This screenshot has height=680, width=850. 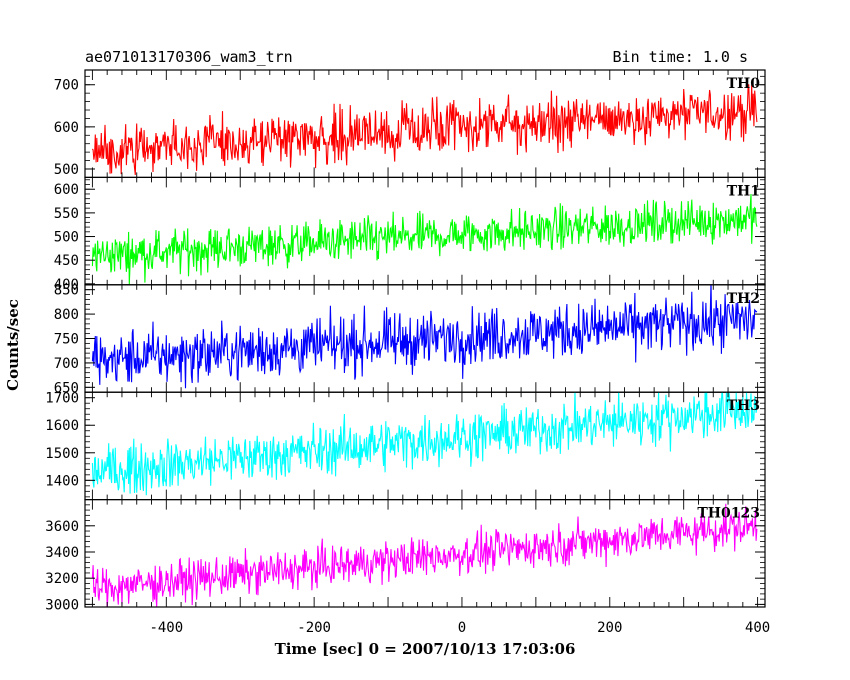 I want to click on panel-th0123: 3000 3200 3400 3600 TH0123, so click(x=405, y=556).